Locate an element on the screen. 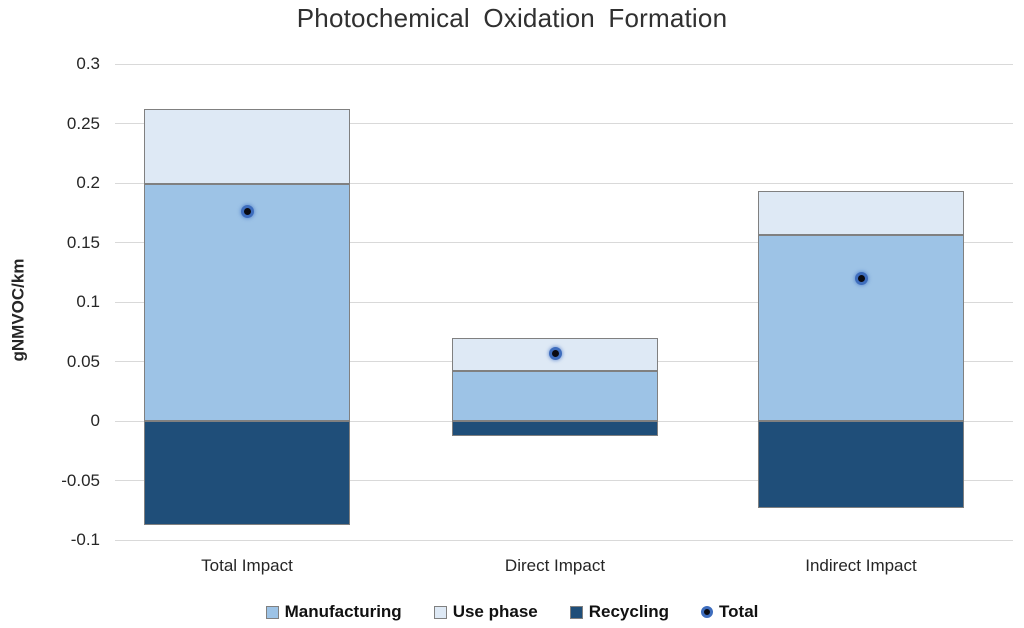  legend-label: Total is located at coordinates (739, 611).